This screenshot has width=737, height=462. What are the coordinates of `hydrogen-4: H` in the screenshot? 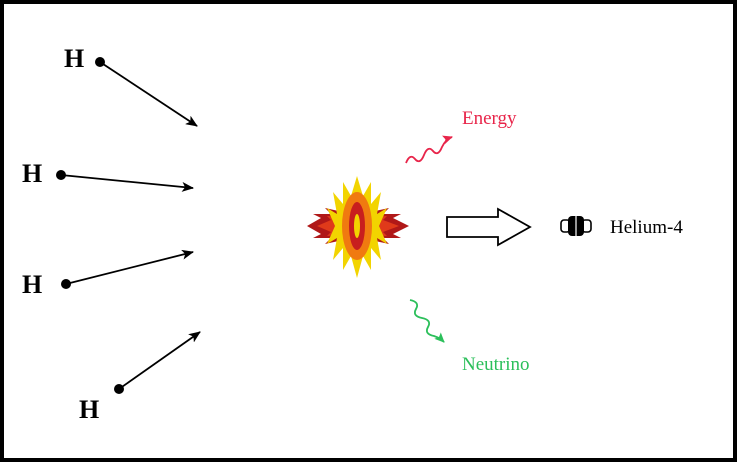 It's located at (140, 377).